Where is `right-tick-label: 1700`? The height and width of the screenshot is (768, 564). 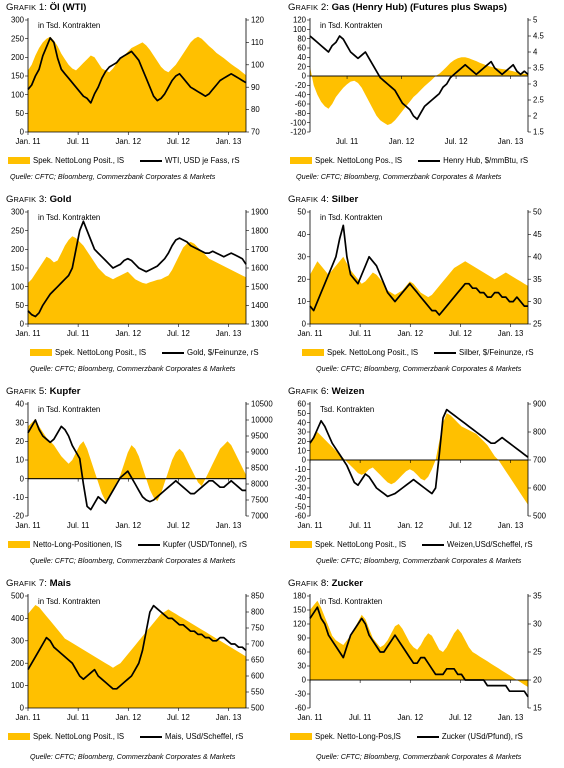
right-tick-label: 1700 is located at coordinates (260, 249).